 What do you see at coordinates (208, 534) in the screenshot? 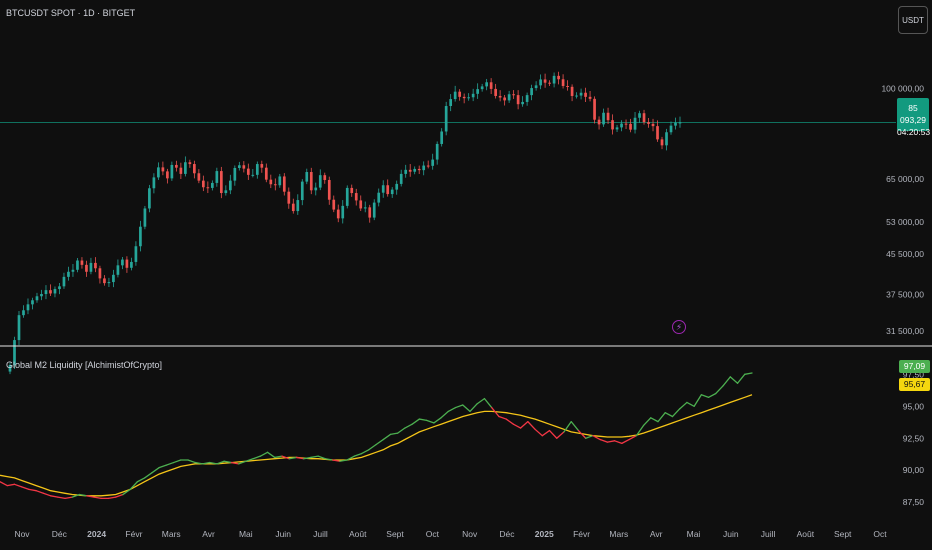
I see `time-axis-tick: Avr` at bounding box center [208, 534].